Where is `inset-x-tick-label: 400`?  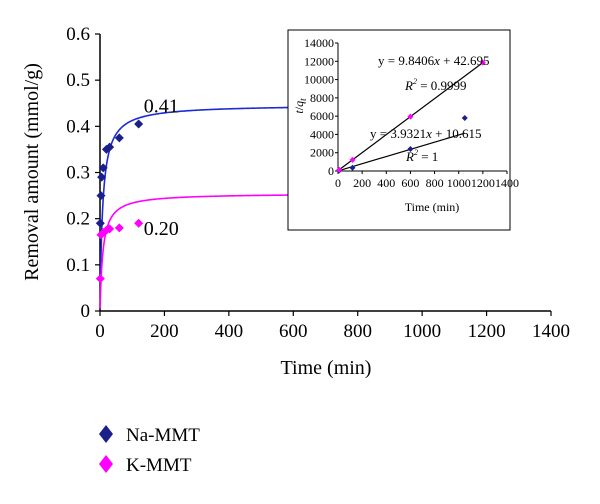
inset-x-tick-label: 400 is located at coordinates (386, 183).